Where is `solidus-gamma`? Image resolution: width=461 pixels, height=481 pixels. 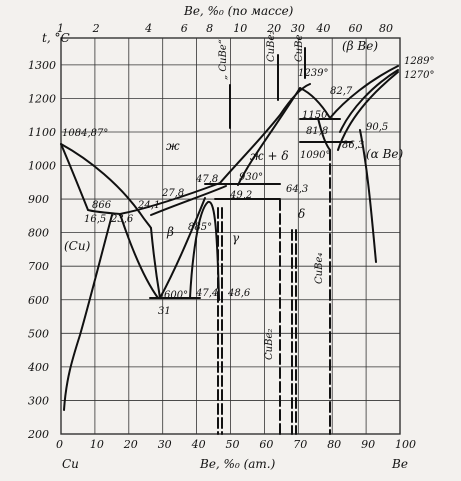
solidus-gamma is located at coordinates (188, 200).